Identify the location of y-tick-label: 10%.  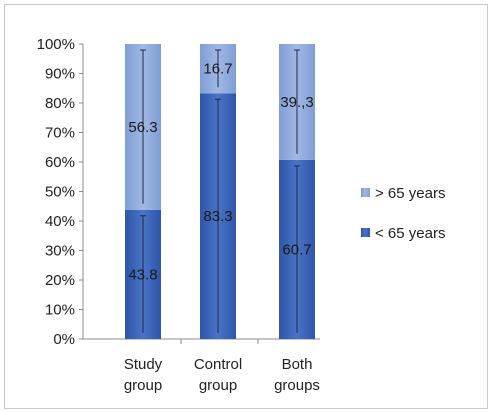
(60, 310).